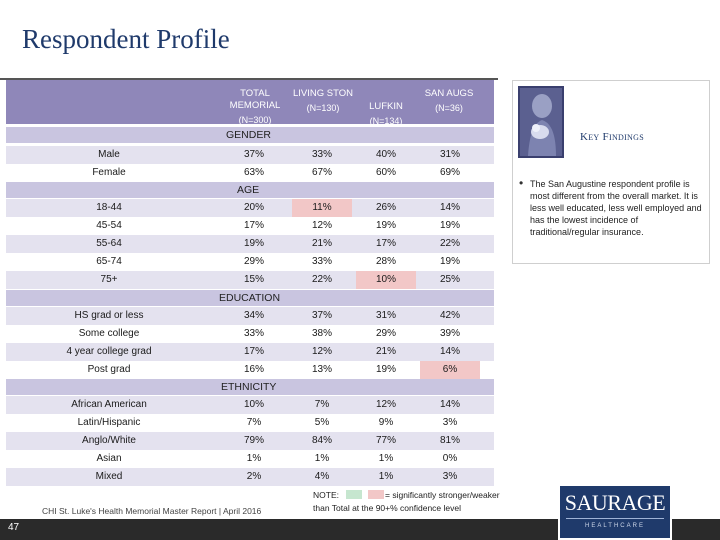  I want to click on table-cell: 5%, so click(322, 422).